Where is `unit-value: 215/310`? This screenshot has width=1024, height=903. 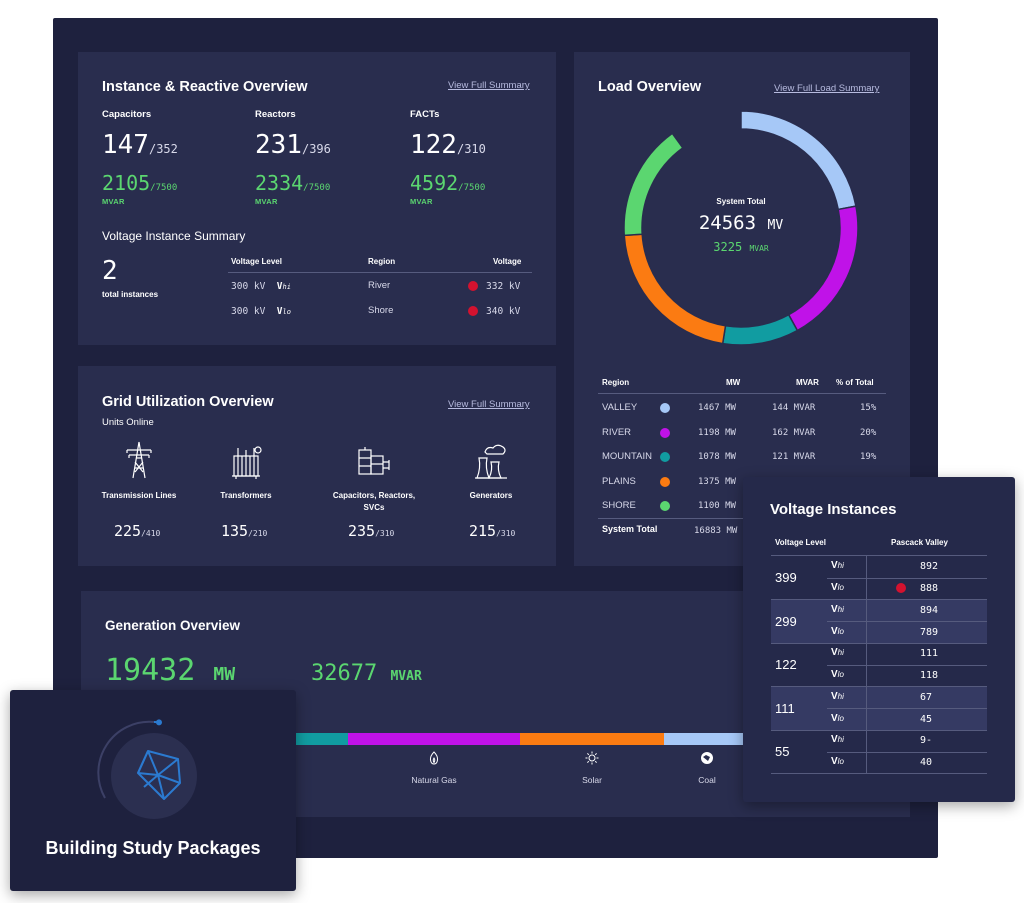 unit-value: 215/310 is located at coordinates (492, 531).